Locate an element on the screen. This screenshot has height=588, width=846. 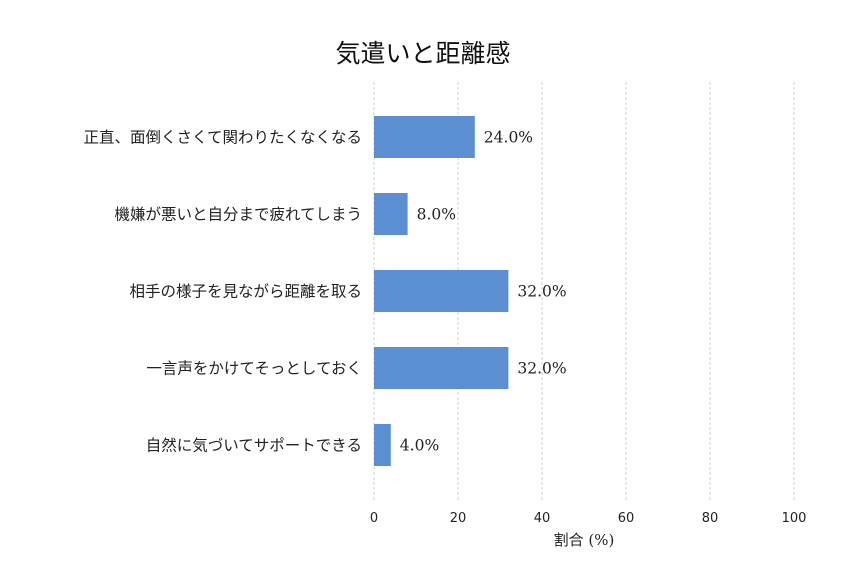
bar-value-label: 24.0% is located at coordinates (508, 138).